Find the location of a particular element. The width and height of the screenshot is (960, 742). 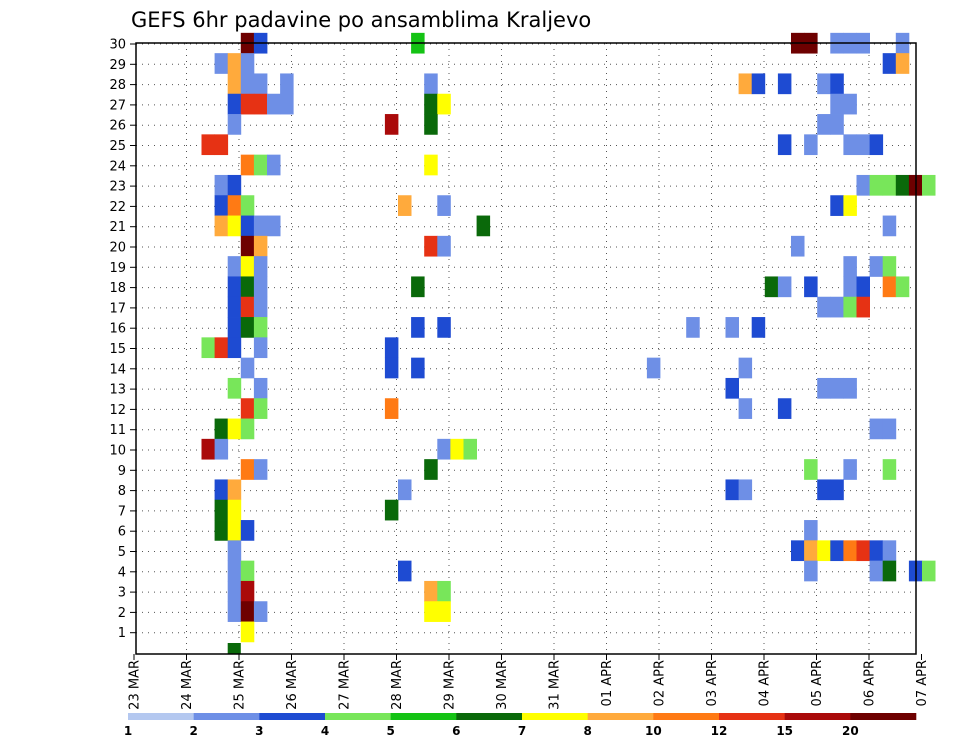

x-tick-label: 28 MAR is located at coordinates (397, 685).